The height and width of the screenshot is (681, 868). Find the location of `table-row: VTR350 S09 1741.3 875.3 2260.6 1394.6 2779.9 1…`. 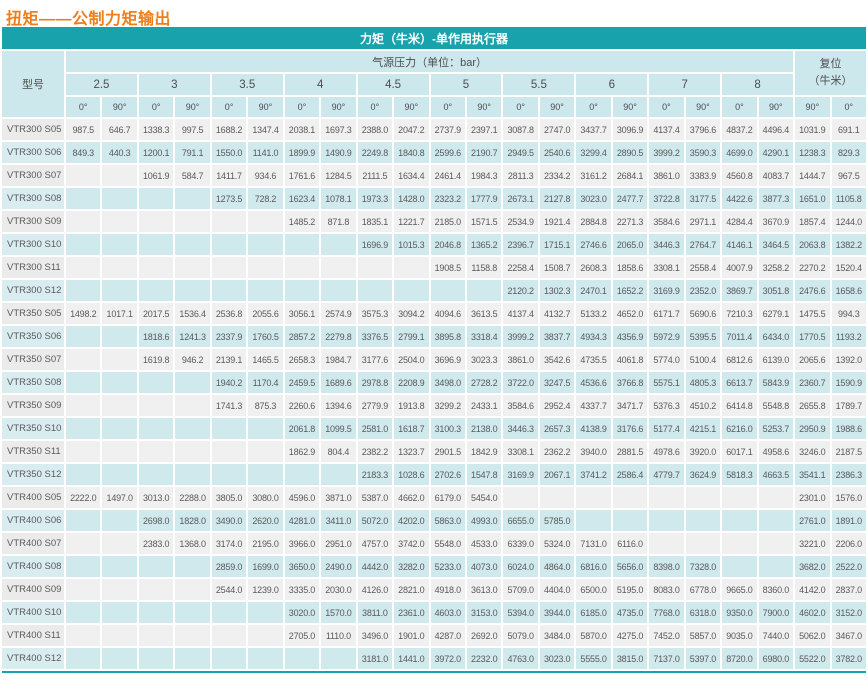

table-row: VTR350 S09 1741.3 875.3 2260.6 1394.6 2779.9 1… is located at coordinates (434, 405).